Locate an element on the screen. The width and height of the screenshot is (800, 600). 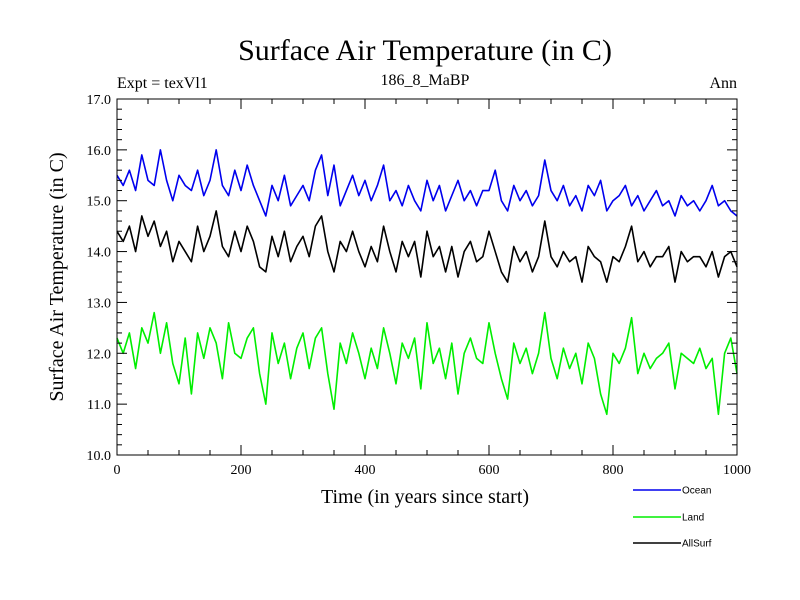
y-tick-label: 10.0 is located at coordinates (99, 456).